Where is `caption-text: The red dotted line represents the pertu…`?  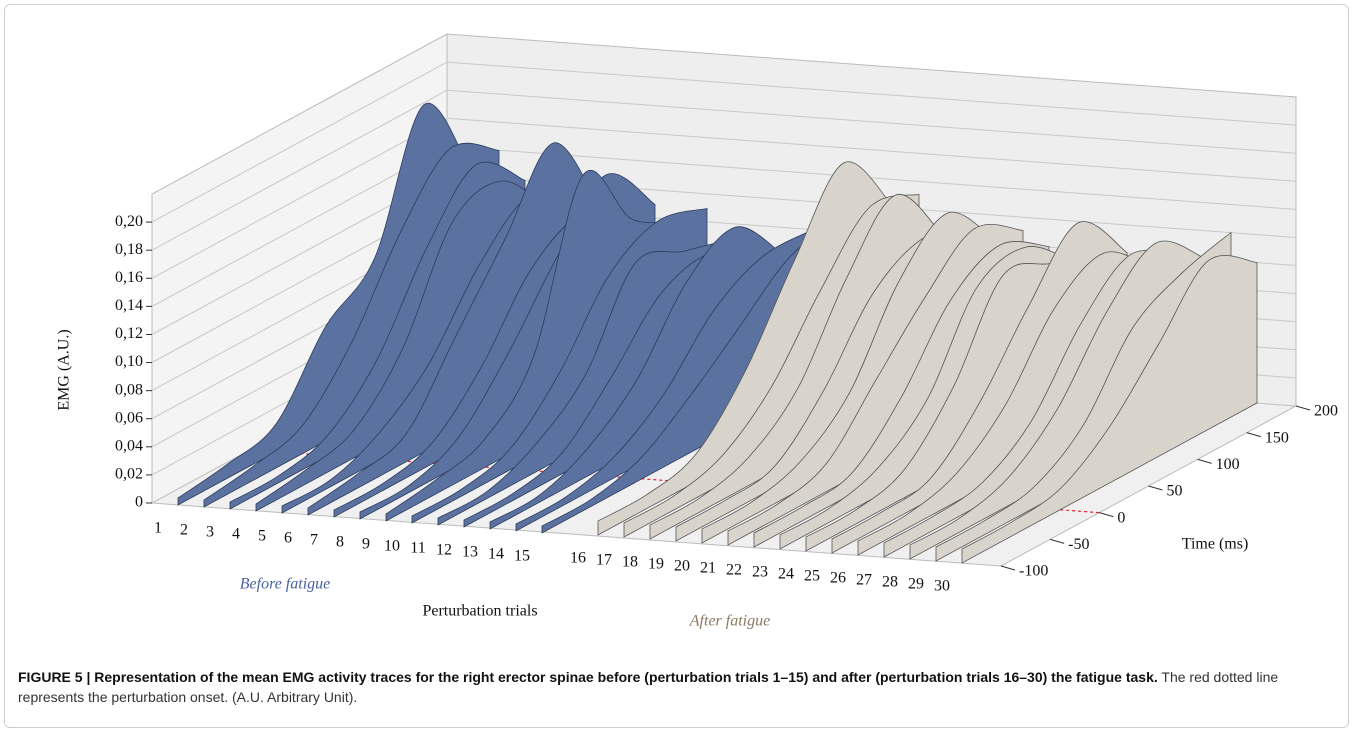 caption-text: The red dotted line represents the pertu… is located at coordinates (648, 687).